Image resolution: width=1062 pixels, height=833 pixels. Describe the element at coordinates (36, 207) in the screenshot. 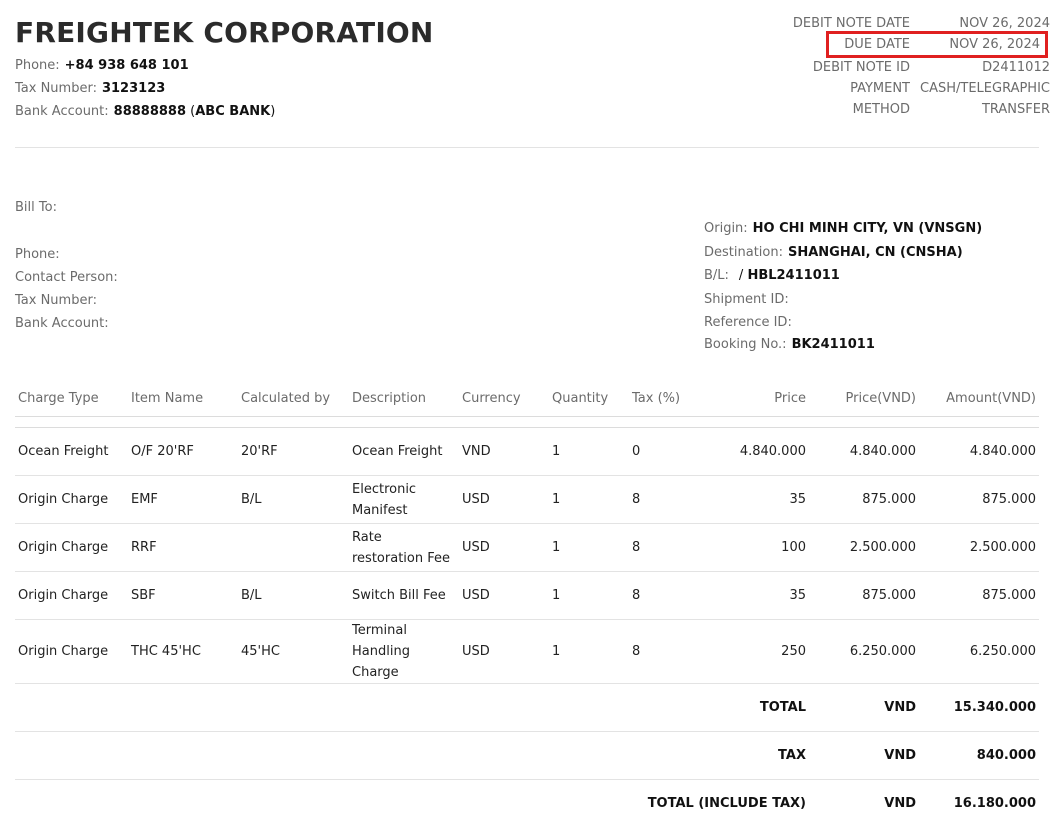

I see `bill-to-label: Bill To:` at that location.